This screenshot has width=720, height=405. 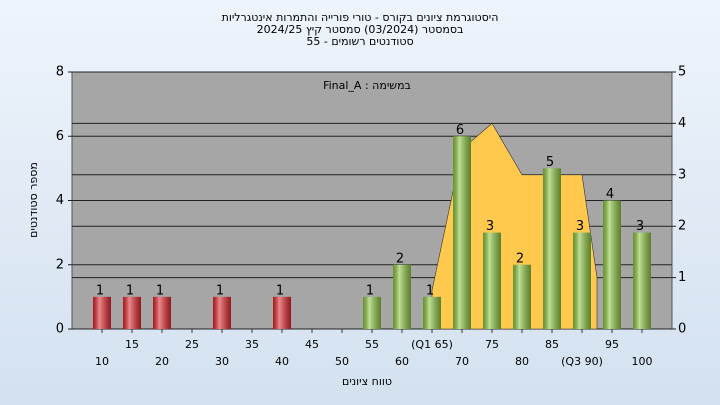 I want to click on x-tick-label: 70, so click(x=462, y=361).